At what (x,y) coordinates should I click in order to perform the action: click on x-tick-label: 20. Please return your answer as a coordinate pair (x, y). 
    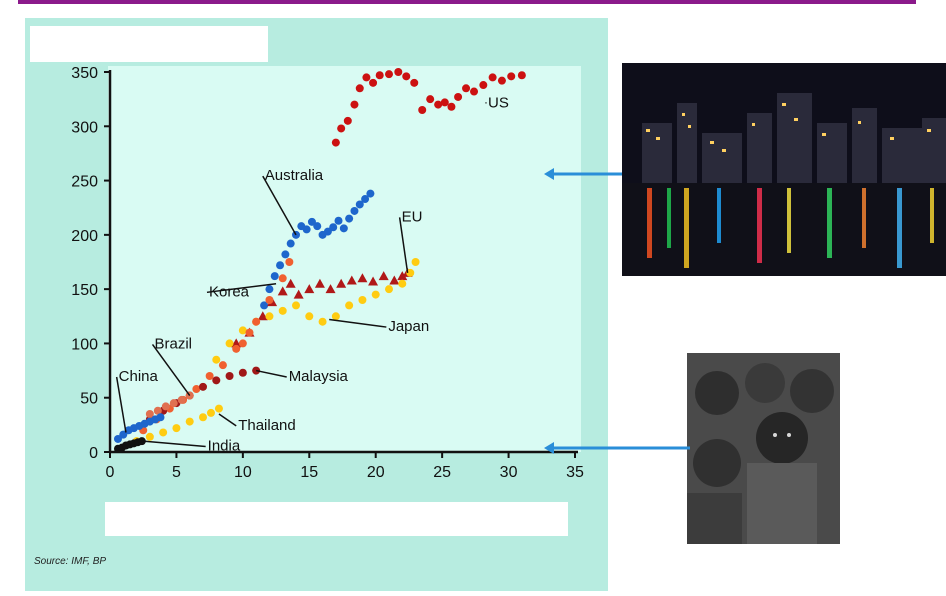
    Looking at the image, I should click on (376, 472).